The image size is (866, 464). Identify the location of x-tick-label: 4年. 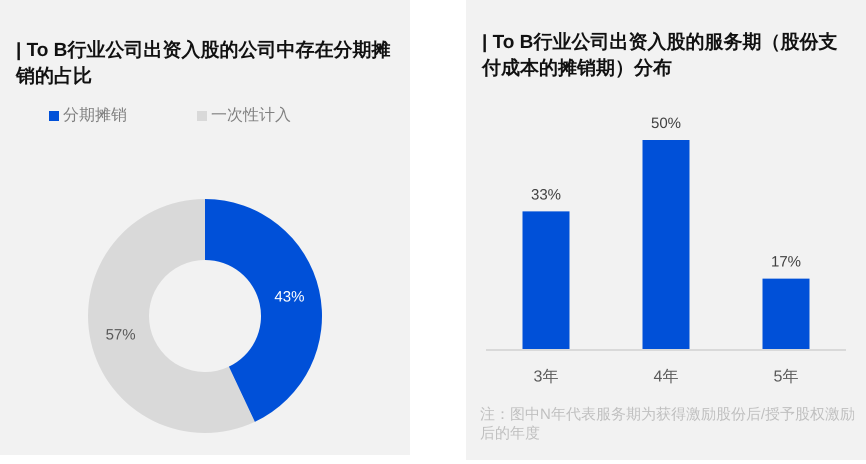
(666, 377).